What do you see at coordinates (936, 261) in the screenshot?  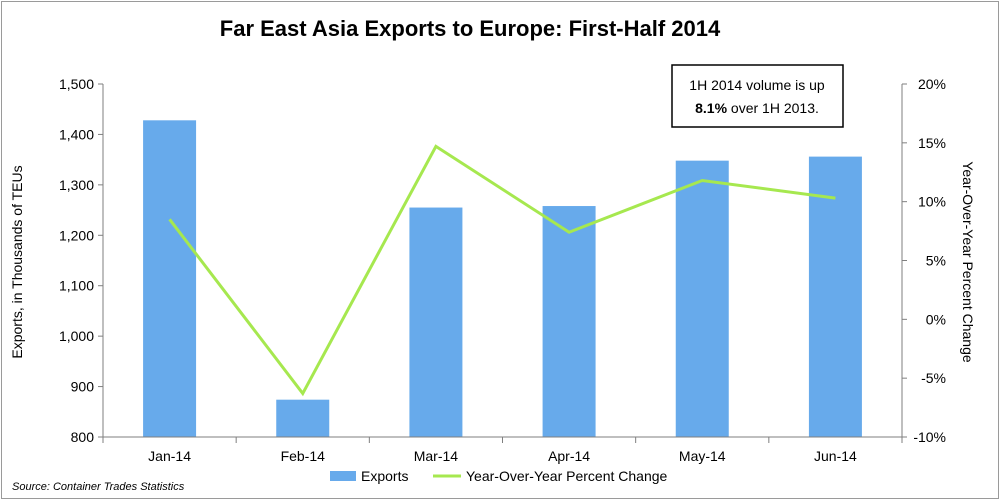 I see `y2-tick-label: 5%` at bounding box center [936, 261].